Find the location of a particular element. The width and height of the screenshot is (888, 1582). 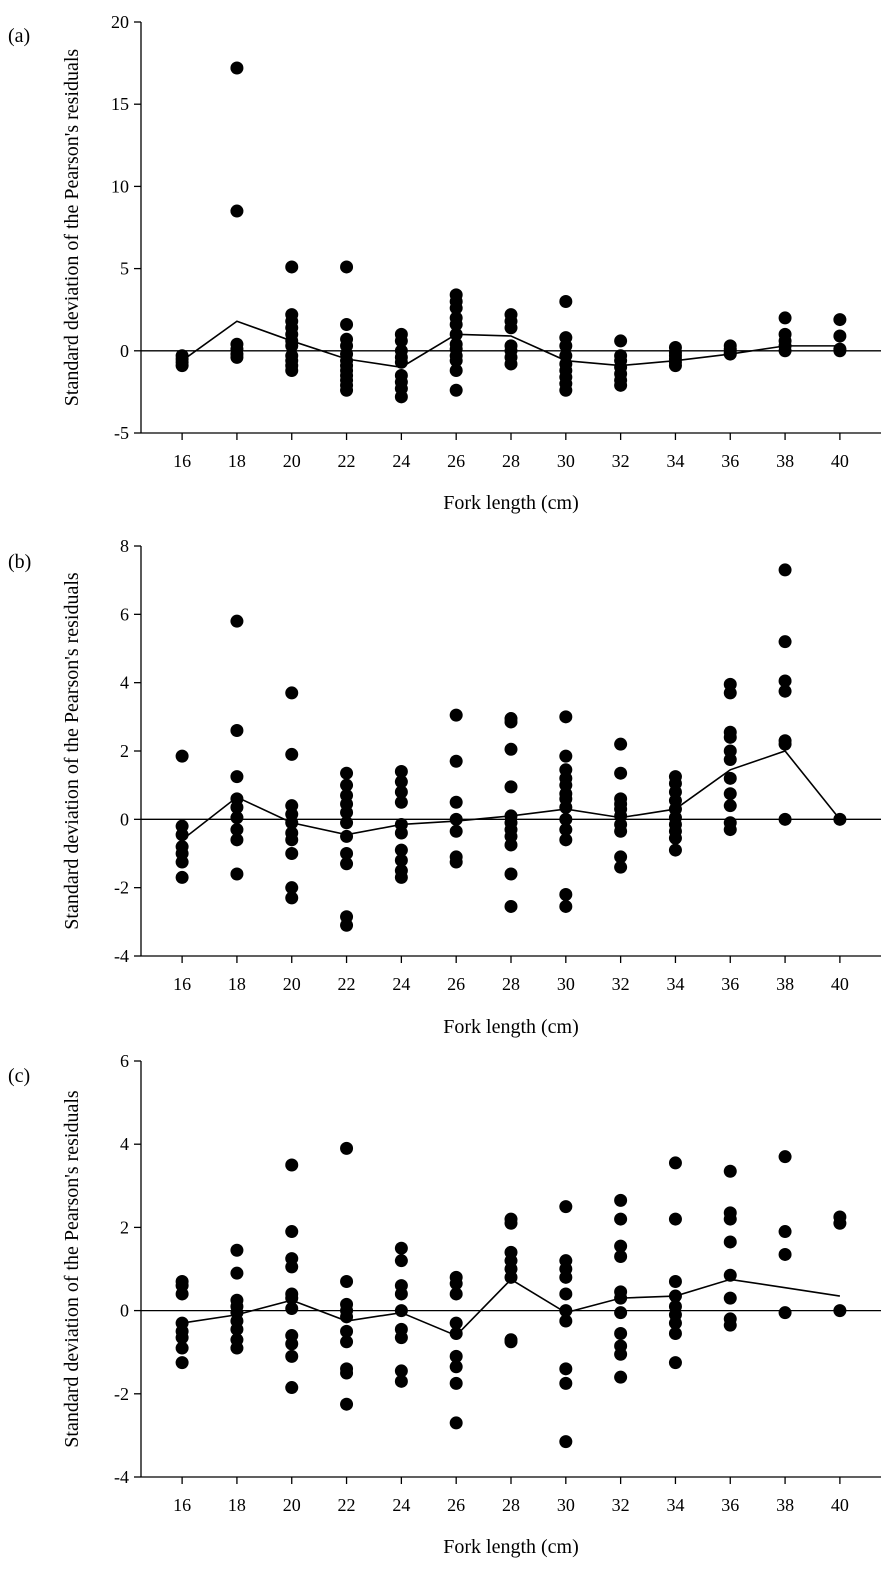

y-tick-label: 6 is located at coordinates (124, 614).